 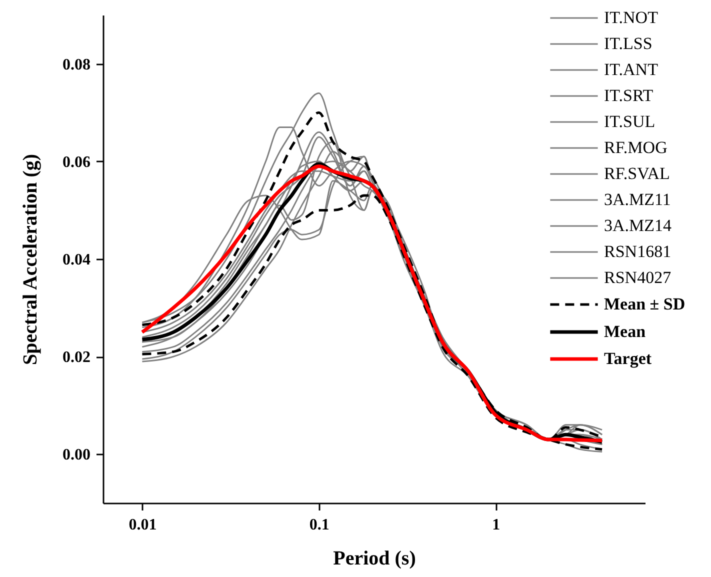 I want to click on y-axis-title: Spectral Acceleration (g), so click(x=31, y=260).